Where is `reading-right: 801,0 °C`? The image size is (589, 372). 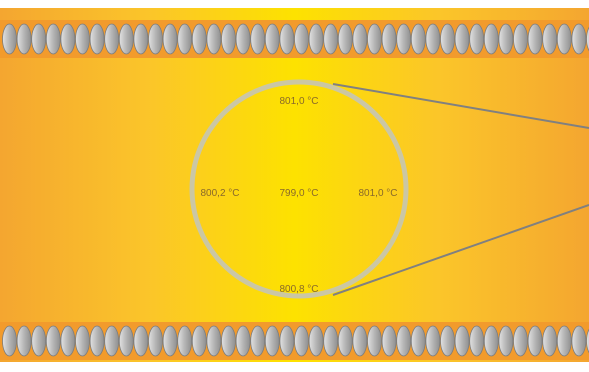
reading-right: 801,0 °C is located at coordinates (377, 193).